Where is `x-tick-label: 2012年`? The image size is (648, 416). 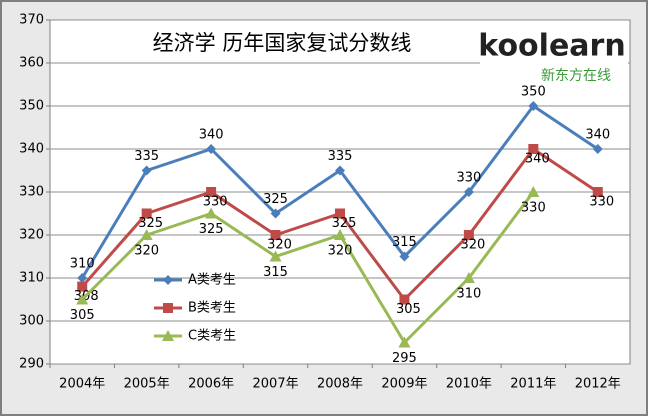
x-tick-label: 2012年 is located at coordinates (598, 384).